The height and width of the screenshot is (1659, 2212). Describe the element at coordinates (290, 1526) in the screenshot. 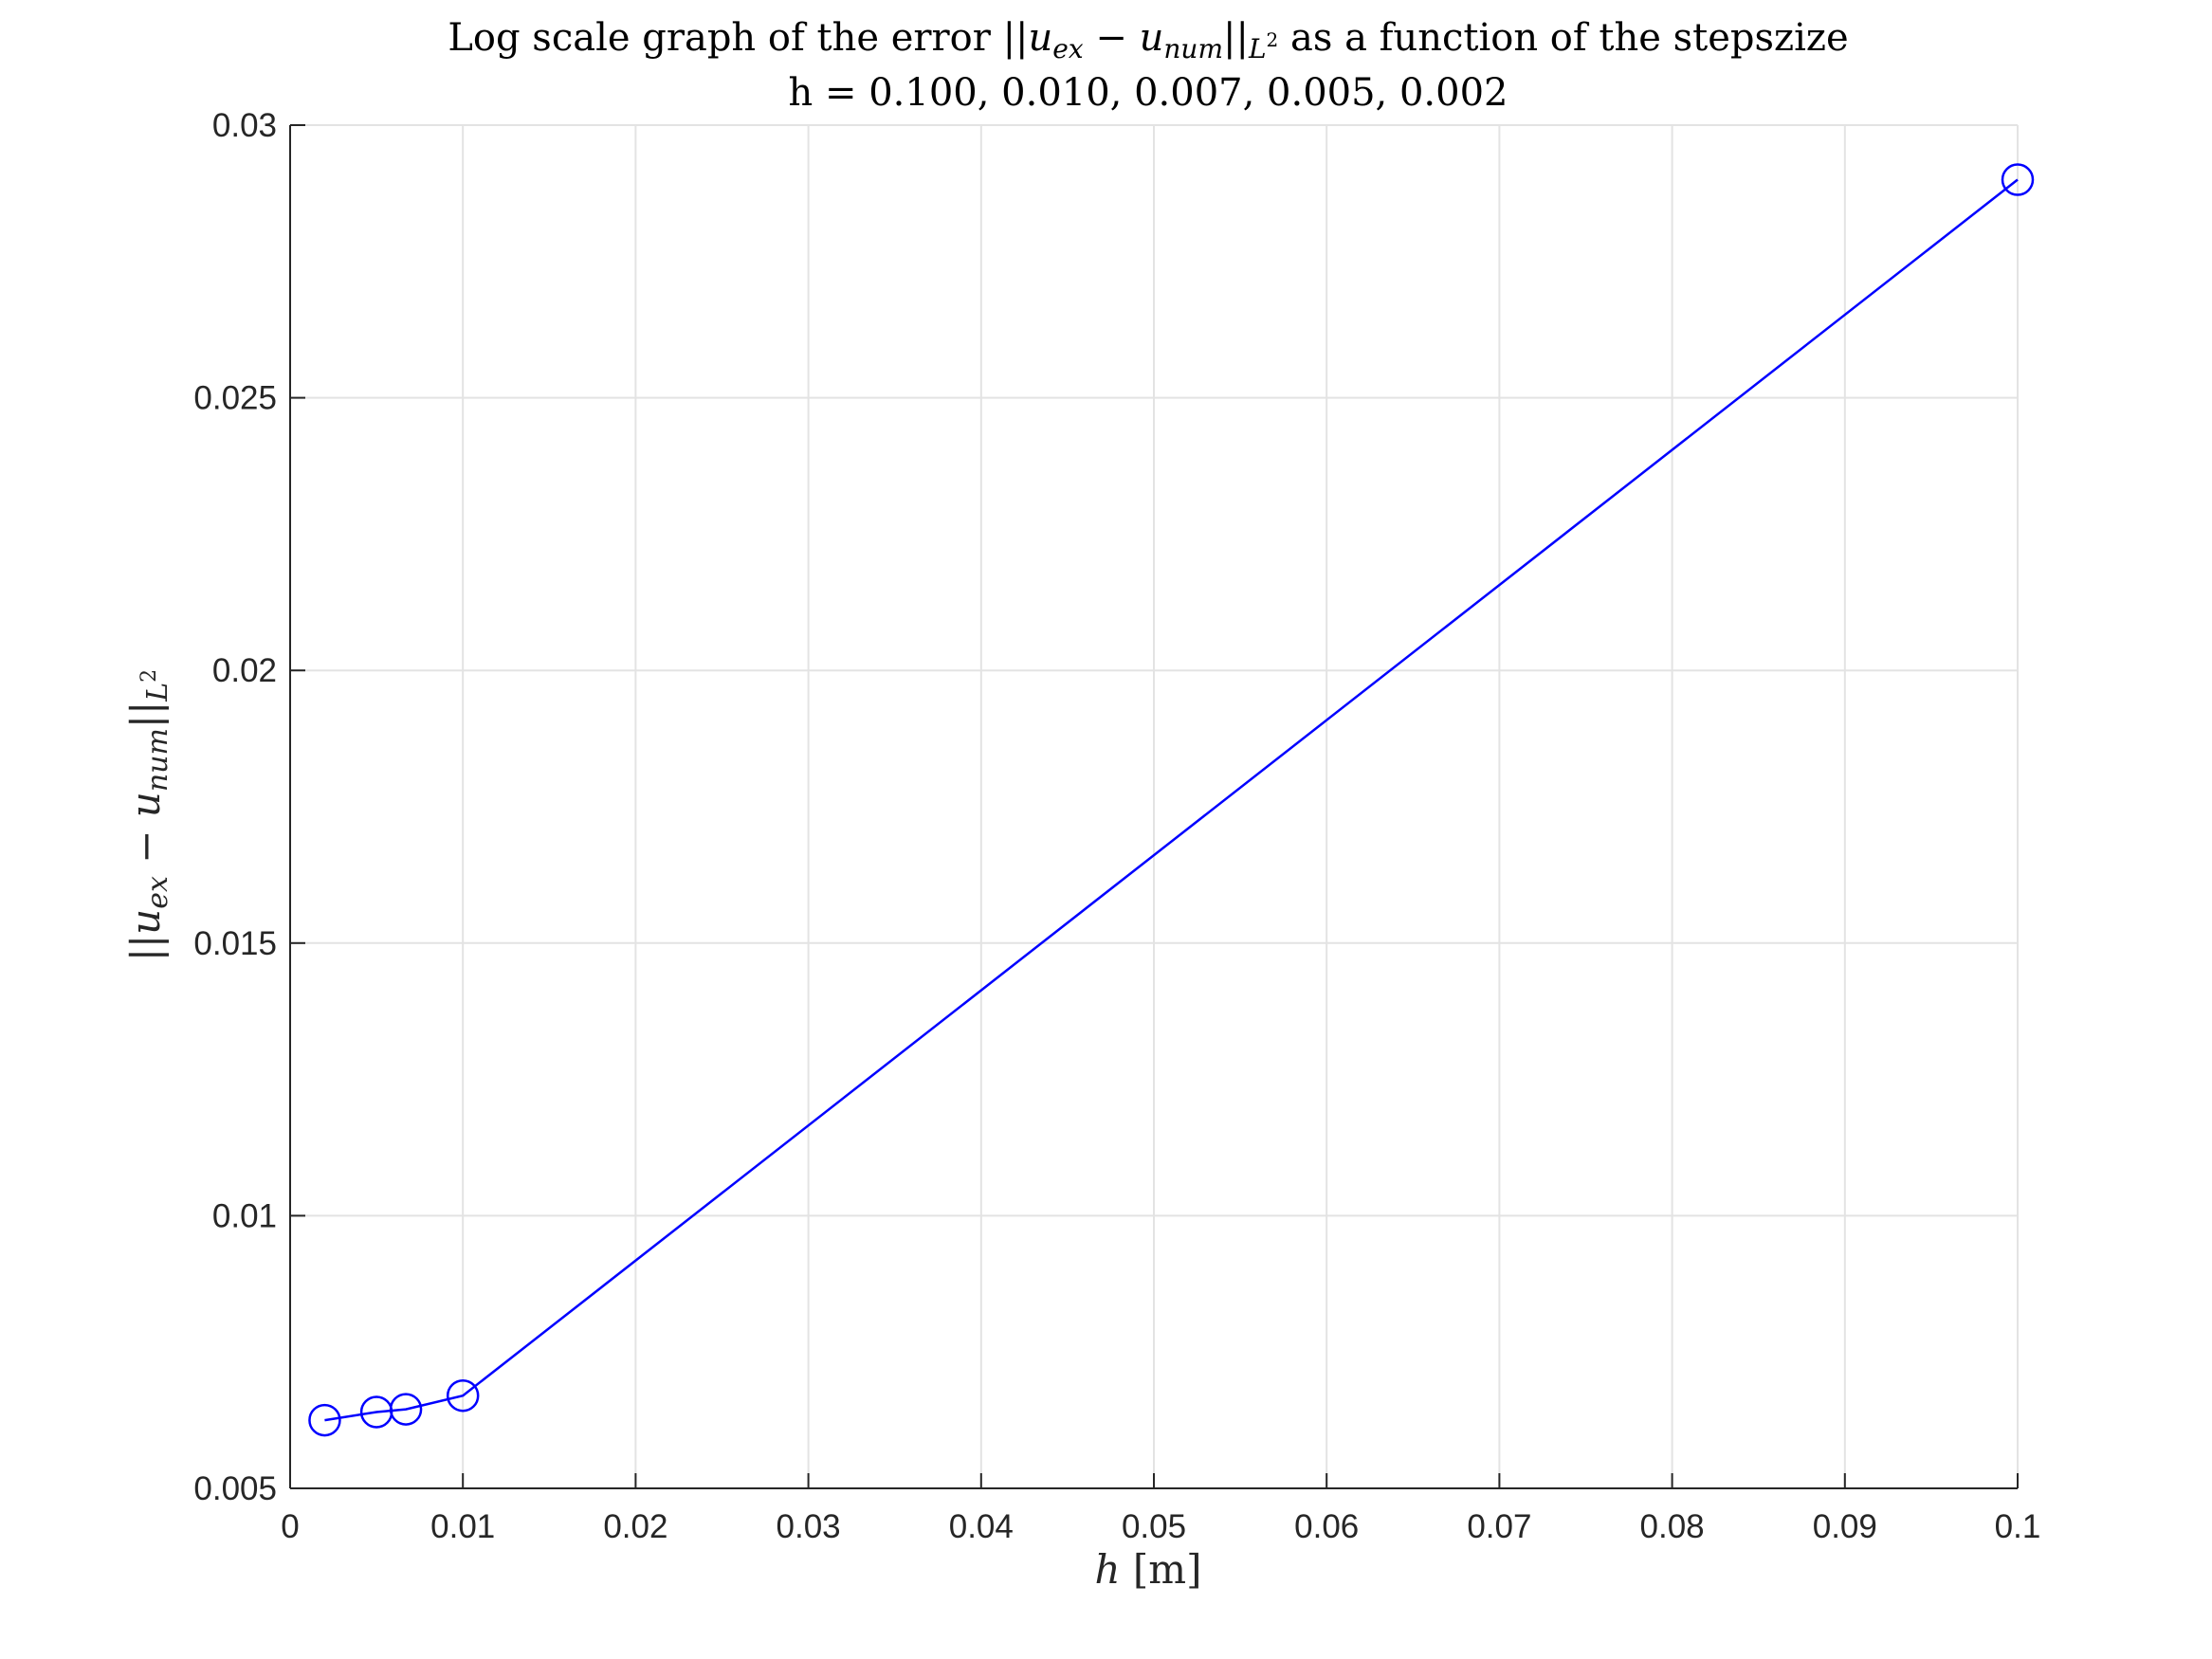

I see `x-tick-label-0: 0` at that location.